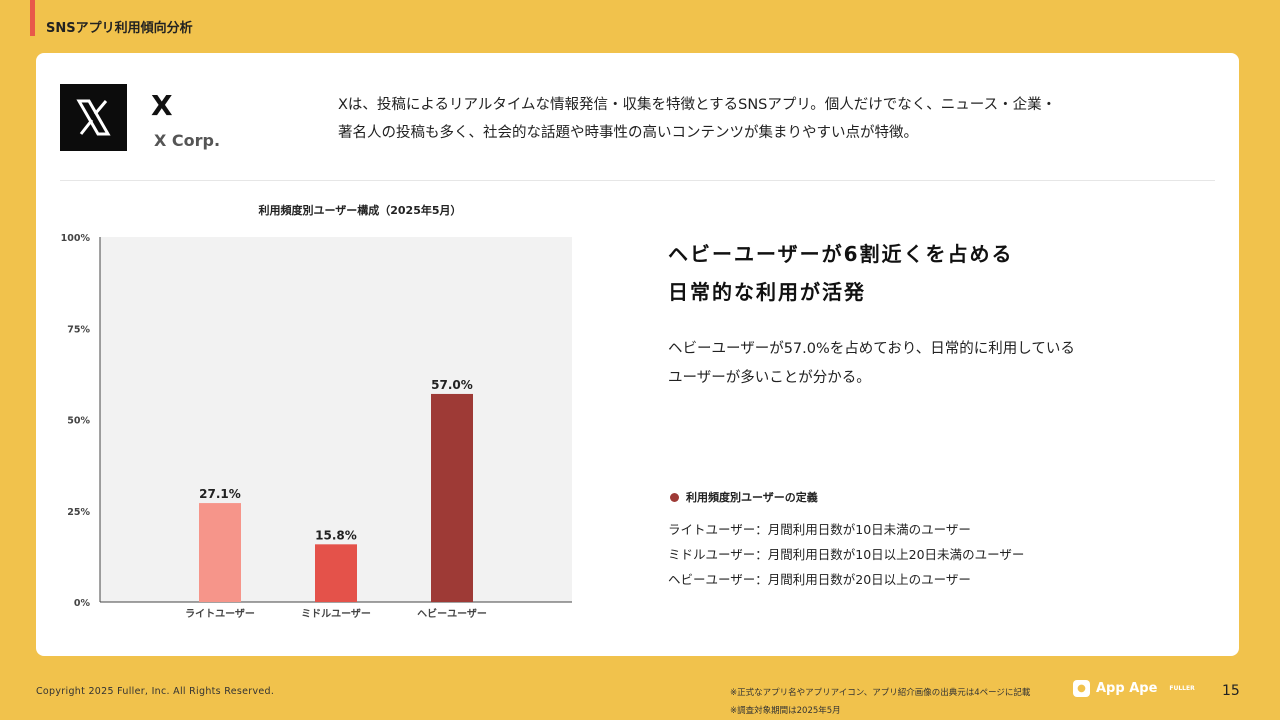 The height and width of the screenshot is (720, 1280). Describe the element at coordinates (32, 18) in the screenshot. I see `section-accent-bar` at that location.